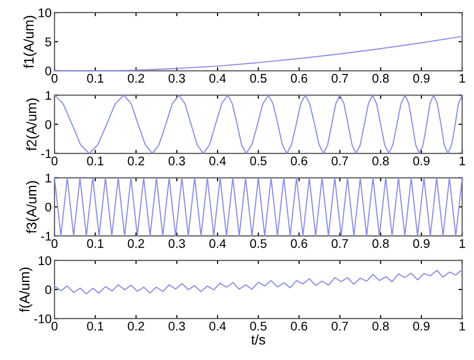 This screenshot has width=474, height=360. Describe the element at coordinates (25, 290) in the screenshot. I see `y-axis-title: f(A/um)` at that location.